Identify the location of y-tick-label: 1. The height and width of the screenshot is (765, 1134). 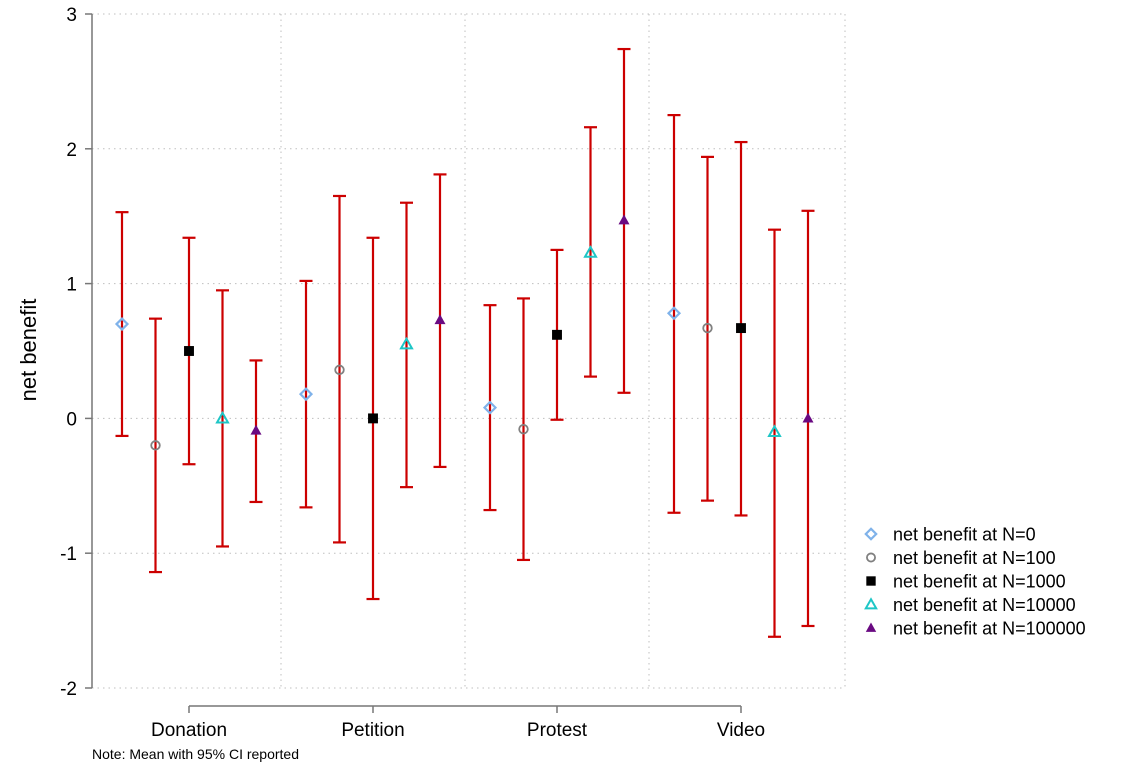
(71, 285).